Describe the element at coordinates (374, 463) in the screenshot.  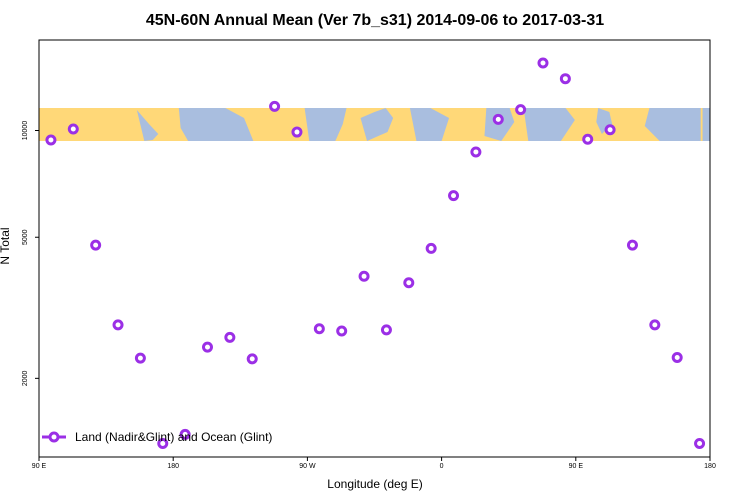
I see `x-axis: 90 E 180 90 W 0 90 E 180` at that location.